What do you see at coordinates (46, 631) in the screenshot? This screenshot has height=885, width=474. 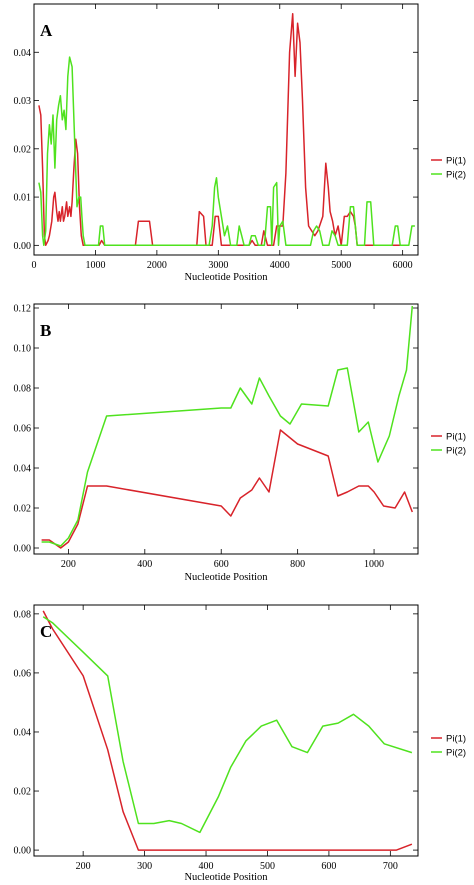 I see `panel-letter: C` at bounding box center [46, 631].